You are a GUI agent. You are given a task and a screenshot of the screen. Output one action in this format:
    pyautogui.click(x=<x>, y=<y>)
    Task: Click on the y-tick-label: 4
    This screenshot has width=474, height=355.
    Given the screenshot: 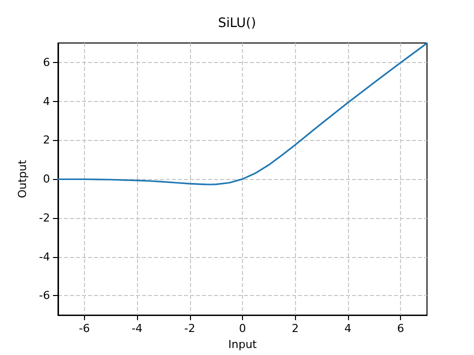 What is the action you would take?
    pyautogui.click(x=46, y=101)
    